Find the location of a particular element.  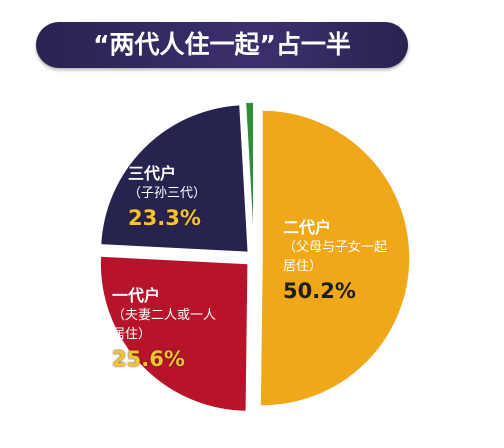

slice-label: 一代户 （夫妻二人或一人居住） 25.6% is located at coordinates (168, 326).